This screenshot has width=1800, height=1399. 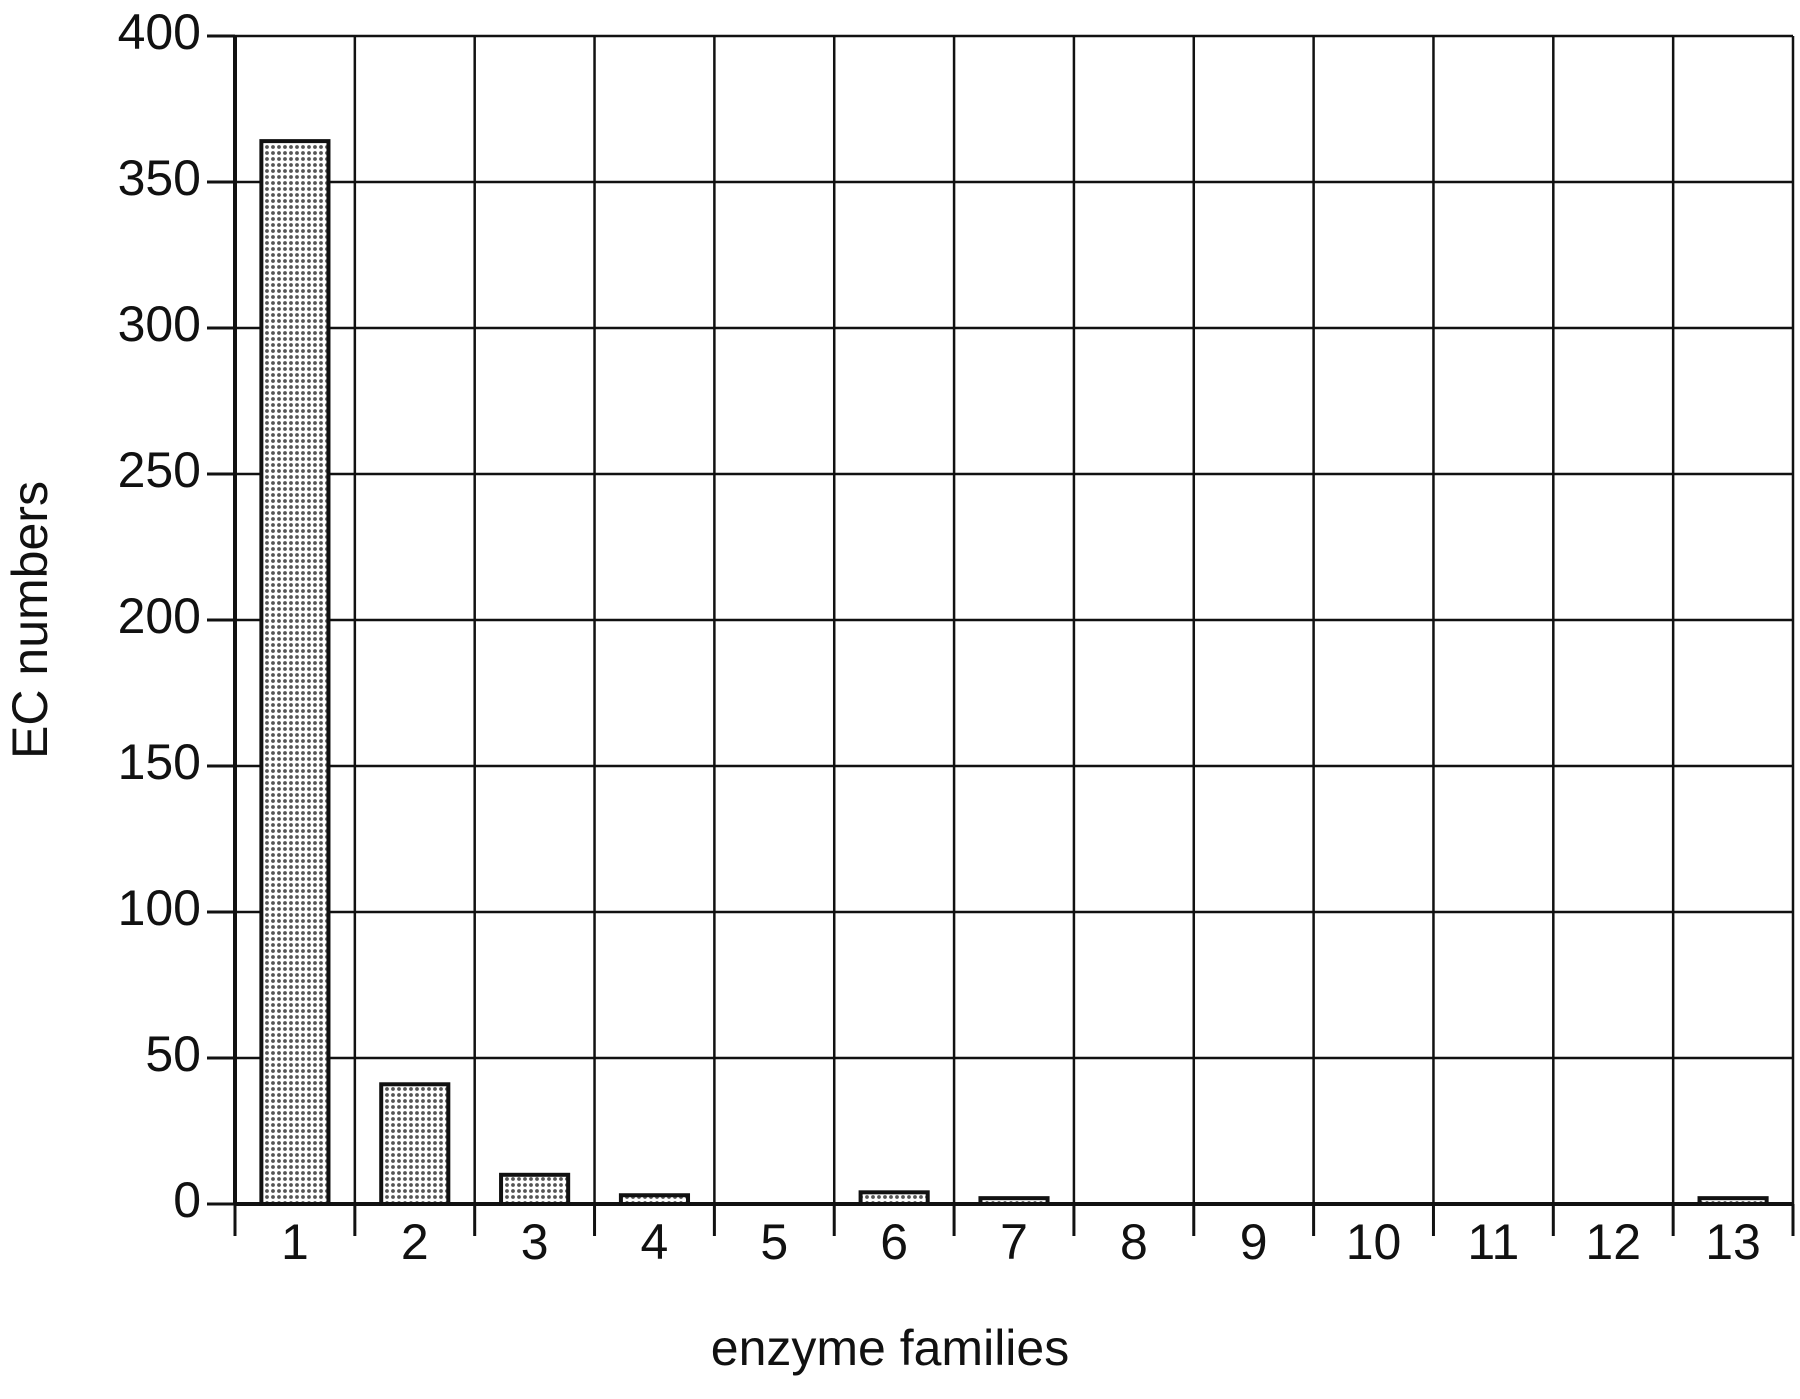 What do you see at coordinates (890, 1348) in the screenshot?
I see `x-axis-label: enzyme families` at bounding box center [890, 1348].